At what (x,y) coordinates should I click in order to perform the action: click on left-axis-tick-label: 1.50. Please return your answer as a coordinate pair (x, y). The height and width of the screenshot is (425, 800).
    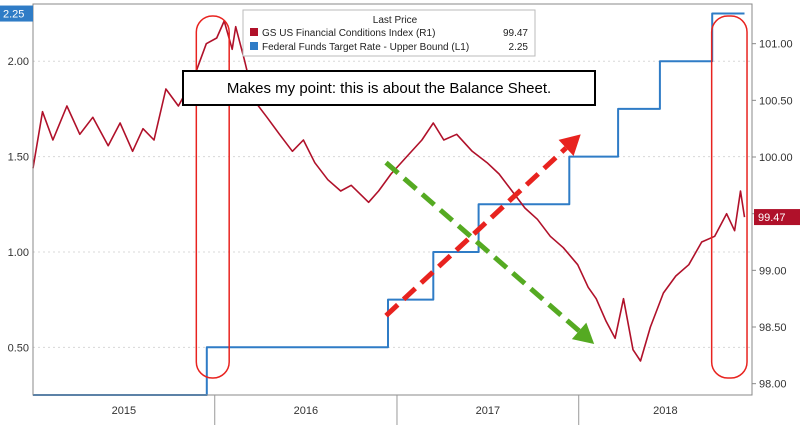
    Looking at the image, I should click on (18, 158).